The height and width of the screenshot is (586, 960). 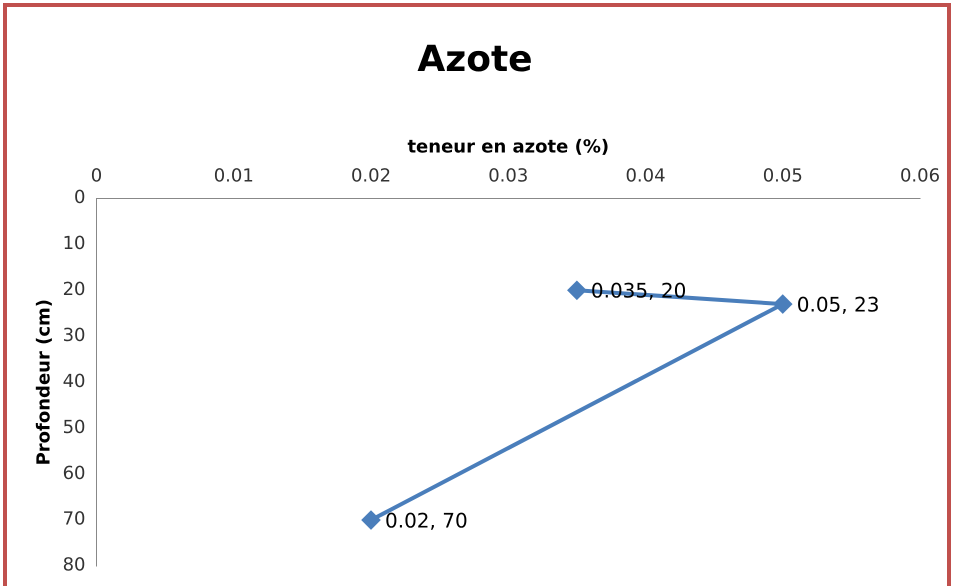 What do you see at coordinates (80, 197) in the screenshot?
I see `y-tick-label: 0` at bounding box center [80, 197].